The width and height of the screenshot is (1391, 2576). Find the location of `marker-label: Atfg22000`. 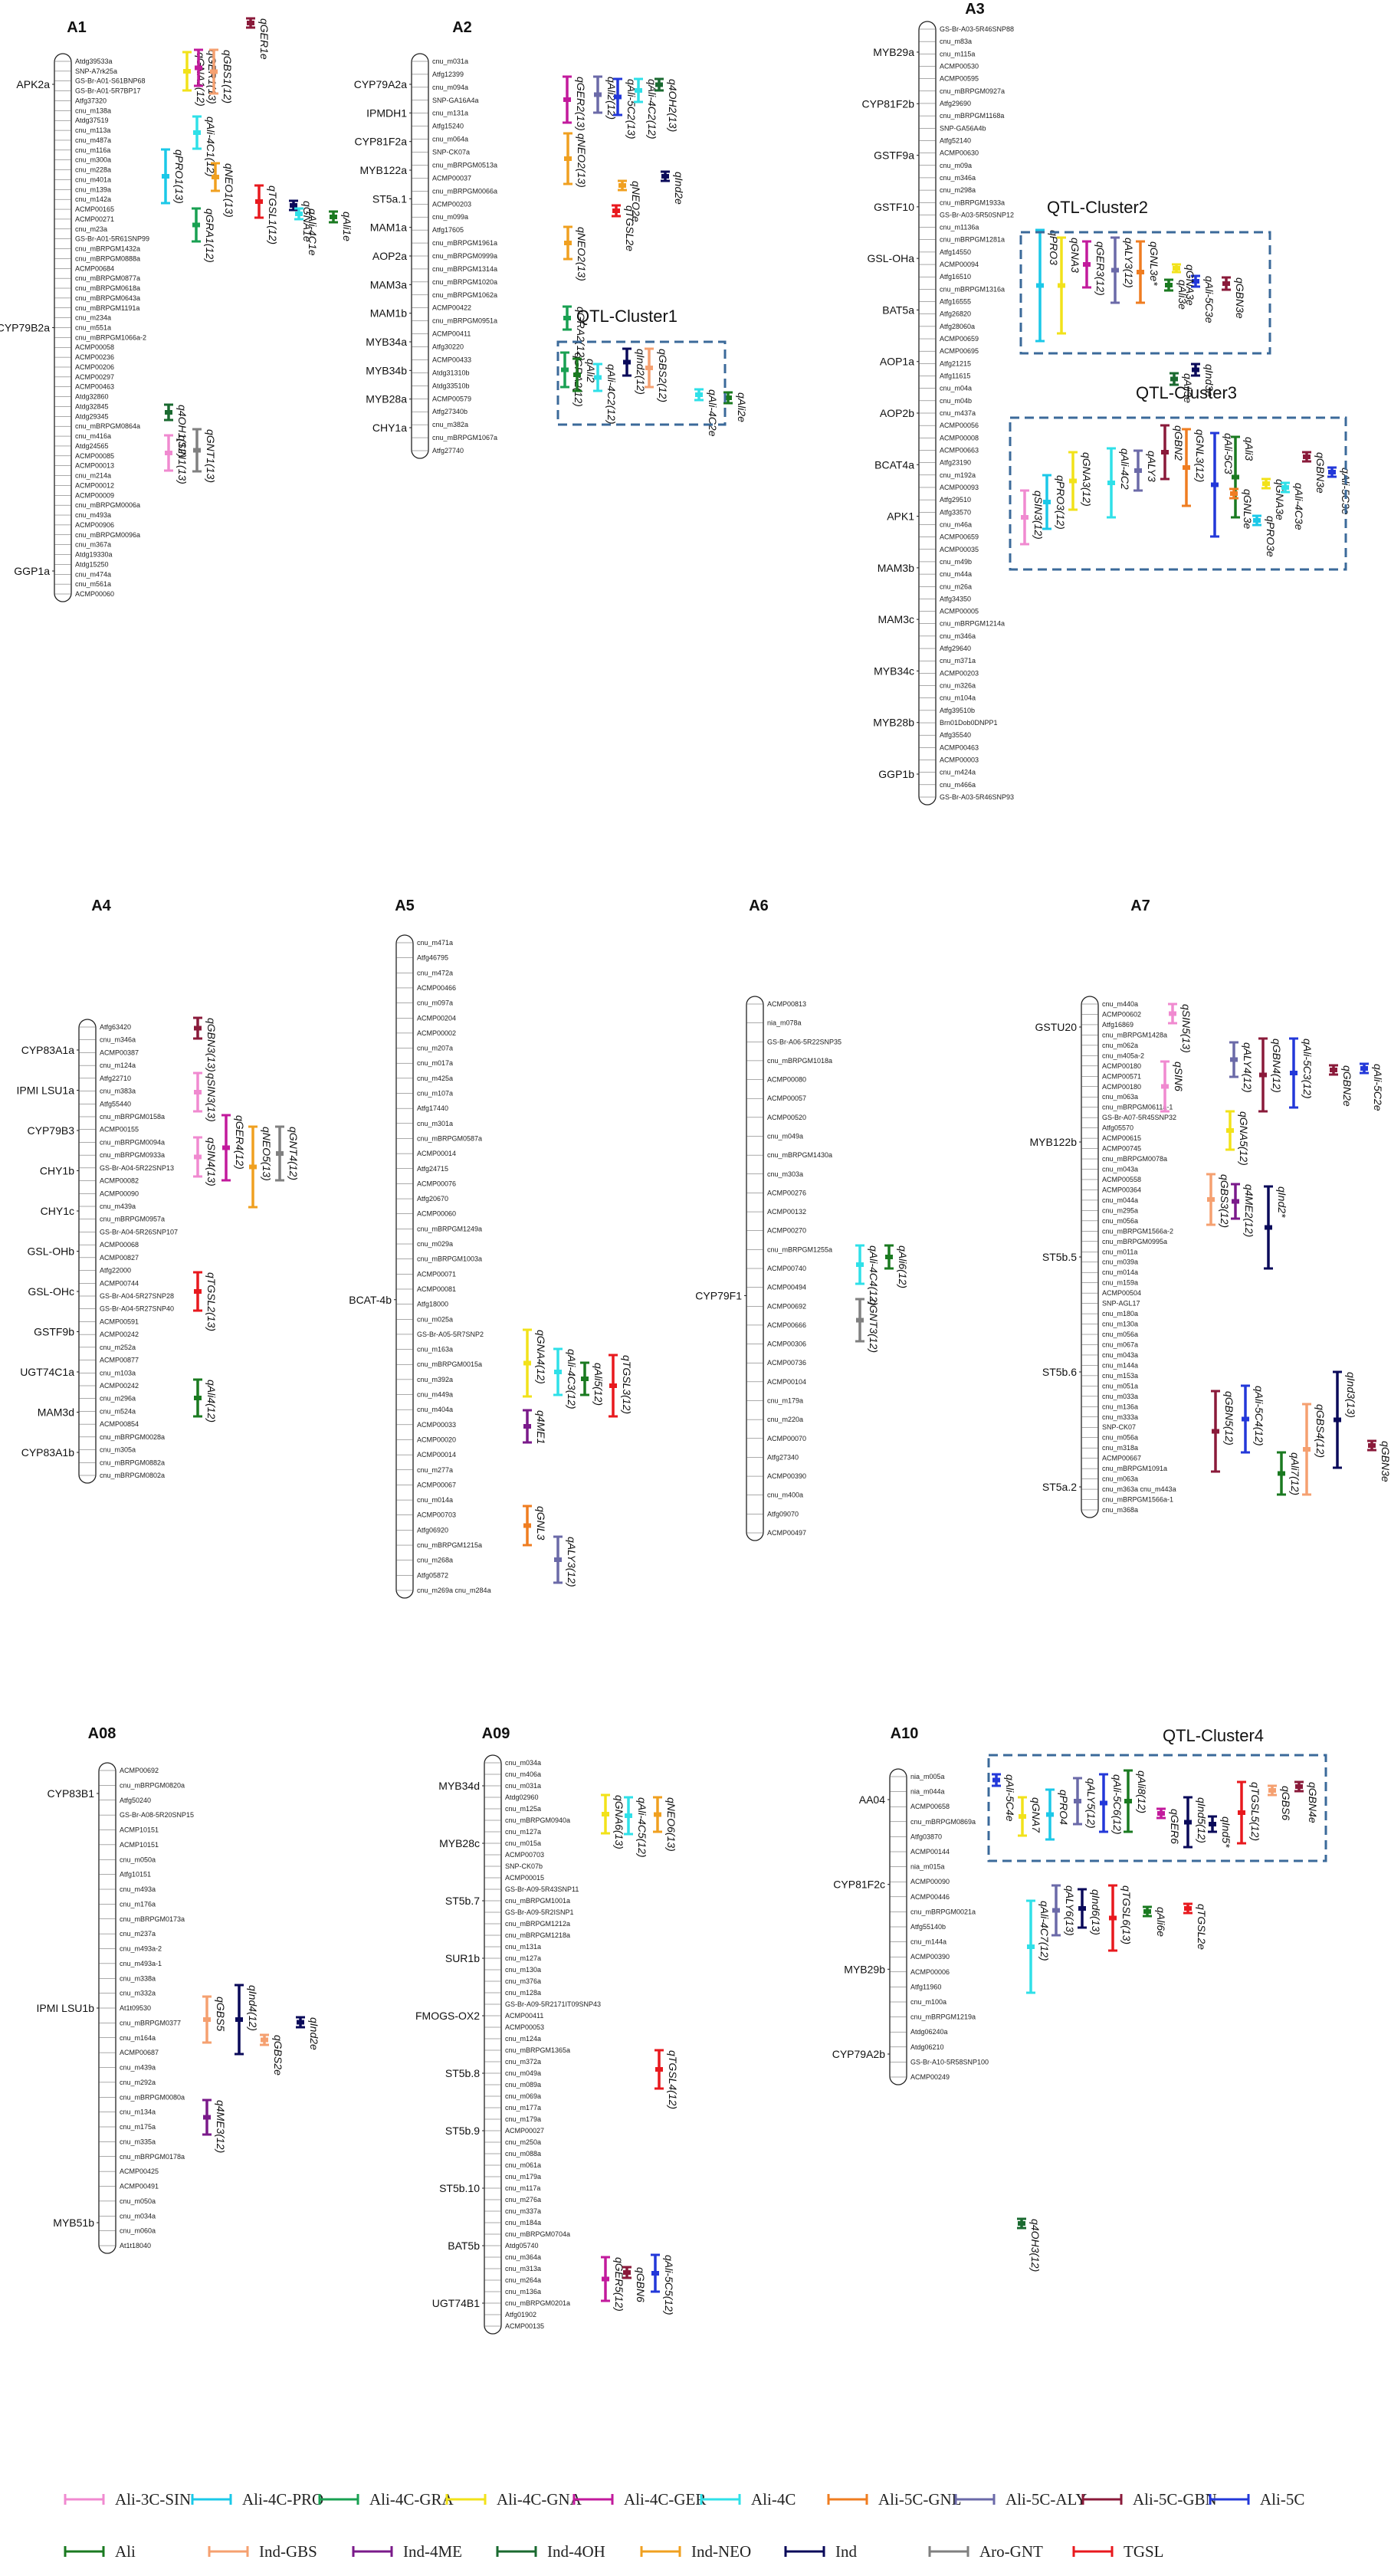

marker-label: Atfg22000 is located at coordinates (115, 1271).